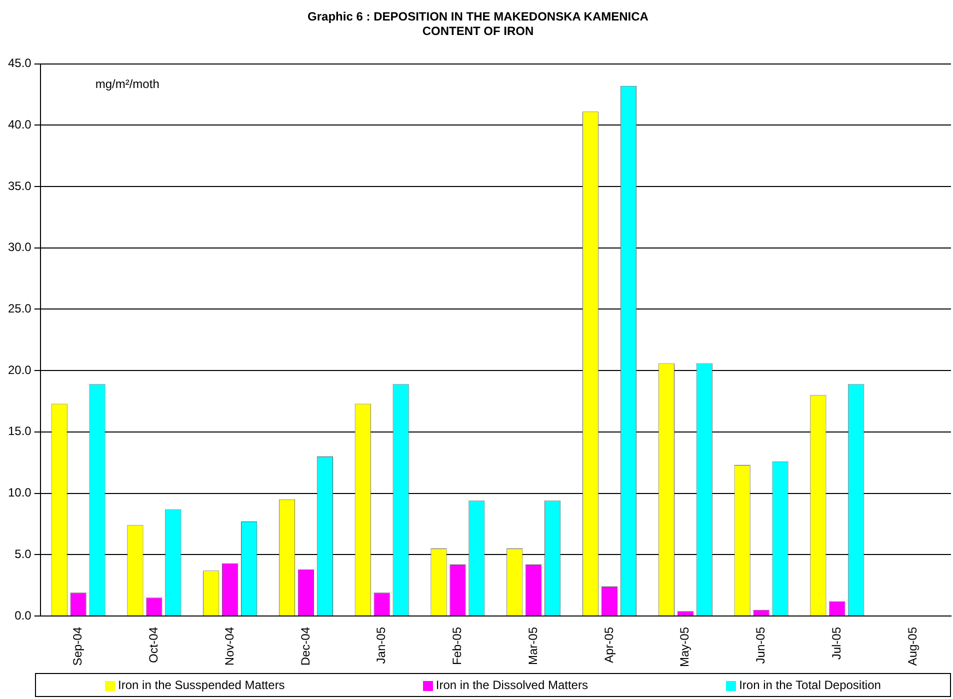  I want to click on x-tick-label: Feb-05, so click(457, 646).